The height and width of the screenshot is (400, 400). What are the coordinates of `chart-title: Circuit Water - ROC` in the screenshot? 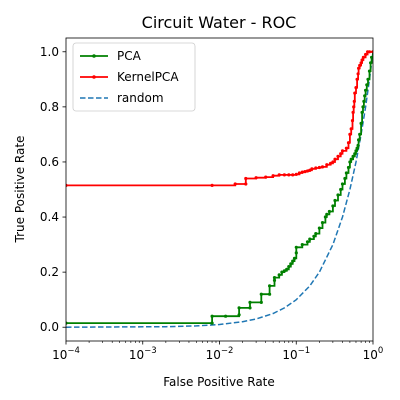 It's located at (219, 22).